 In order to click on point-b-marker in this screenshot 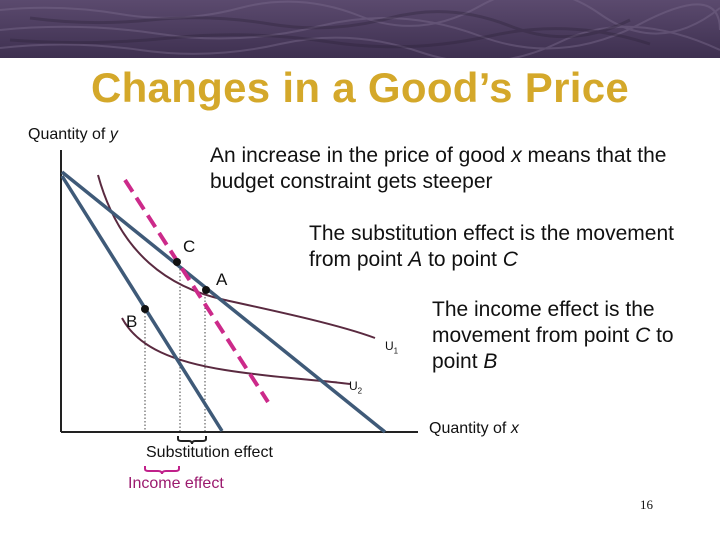, I will do `click(145, 309)`.